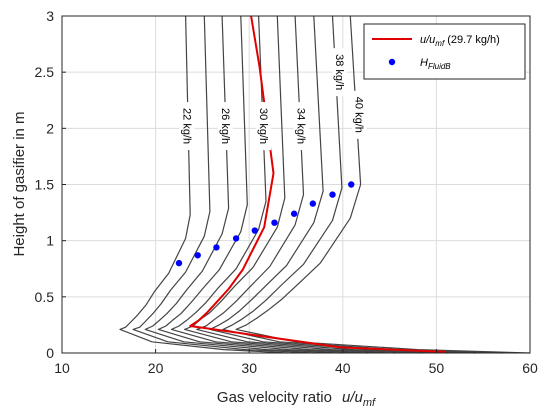  I want to click on x-axis-title: Gas velocity ratio u/umf, so click(296, 399).